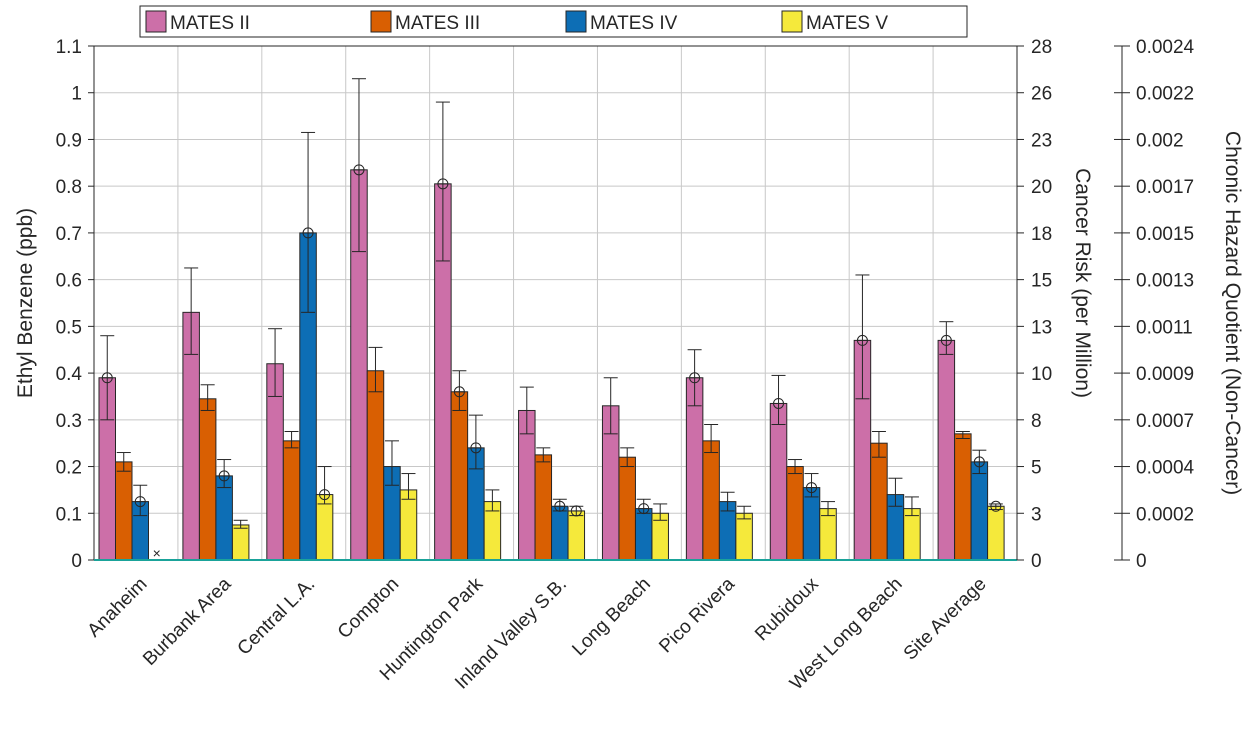  What do you see at coordinates (69, 281) in the screenshot?
I see `y-tick-label: 0.6` at bounding box center [69, 281].